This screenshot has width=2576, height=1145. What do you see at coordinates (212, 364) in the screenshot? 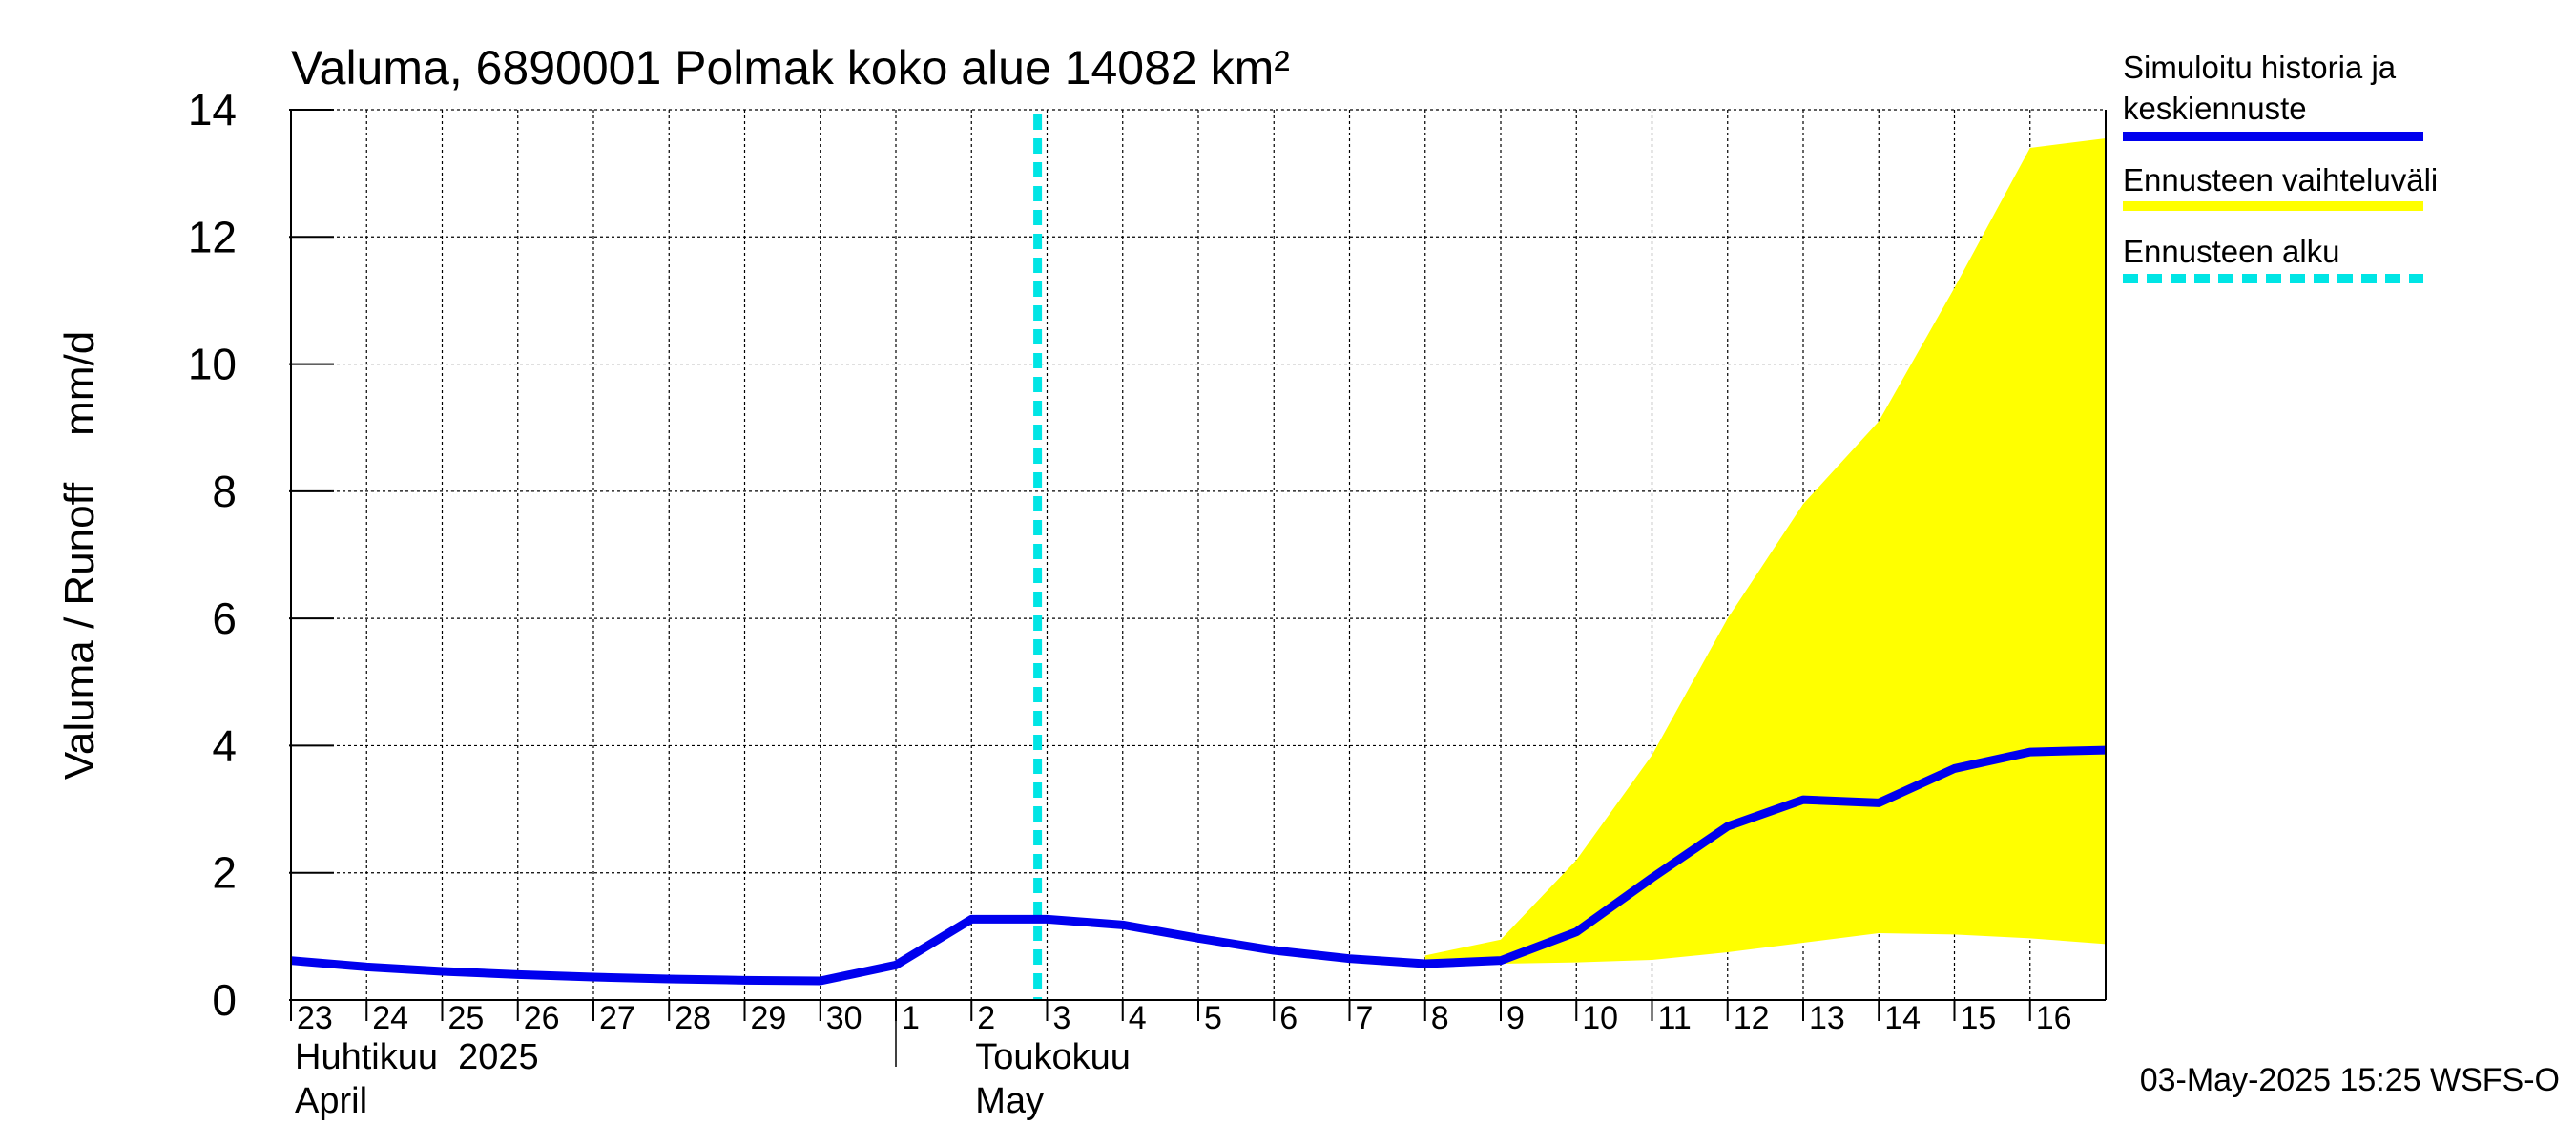
I see `y-tick-label: 10` at bounding box center [212, 364].